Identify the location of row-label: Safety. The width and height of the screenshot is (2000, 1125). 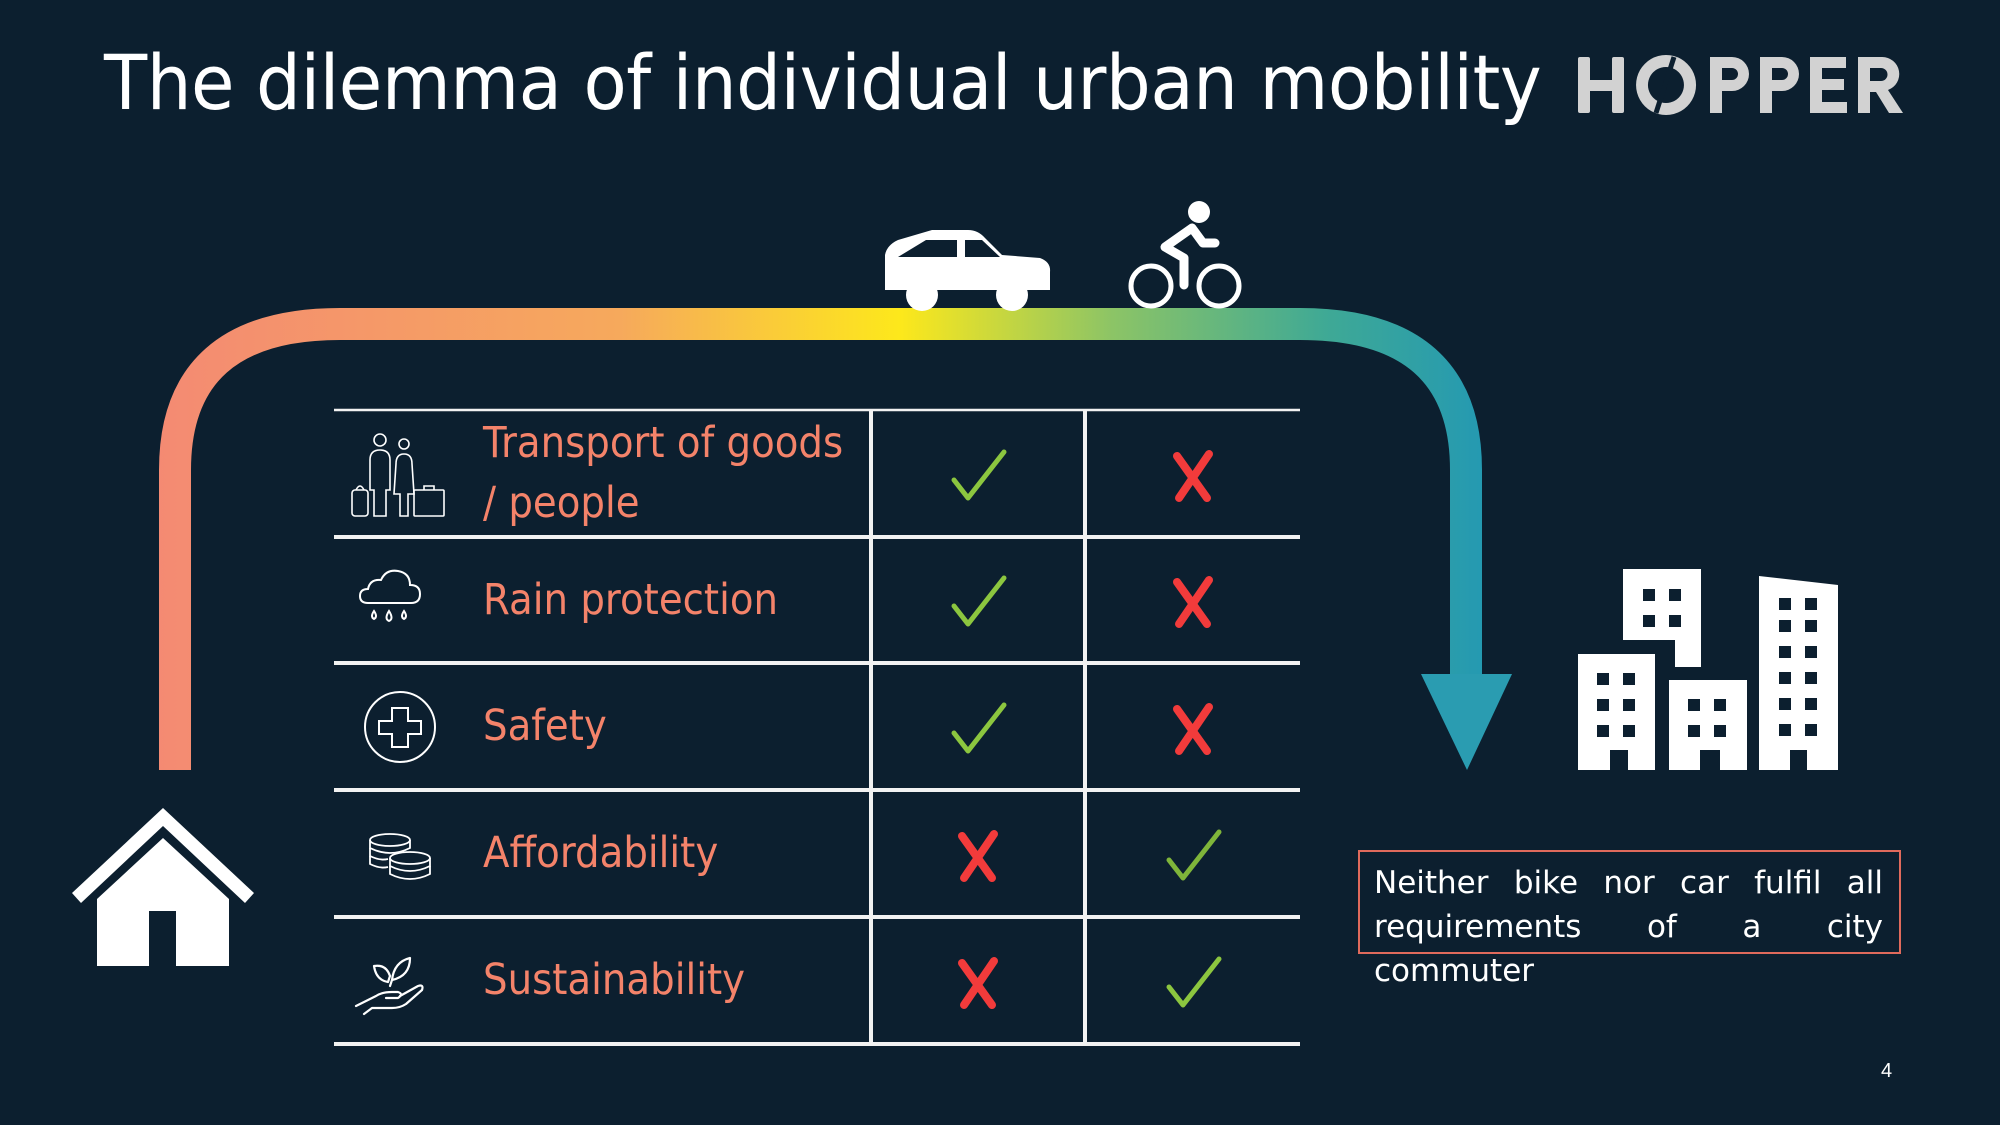
(545, 726).